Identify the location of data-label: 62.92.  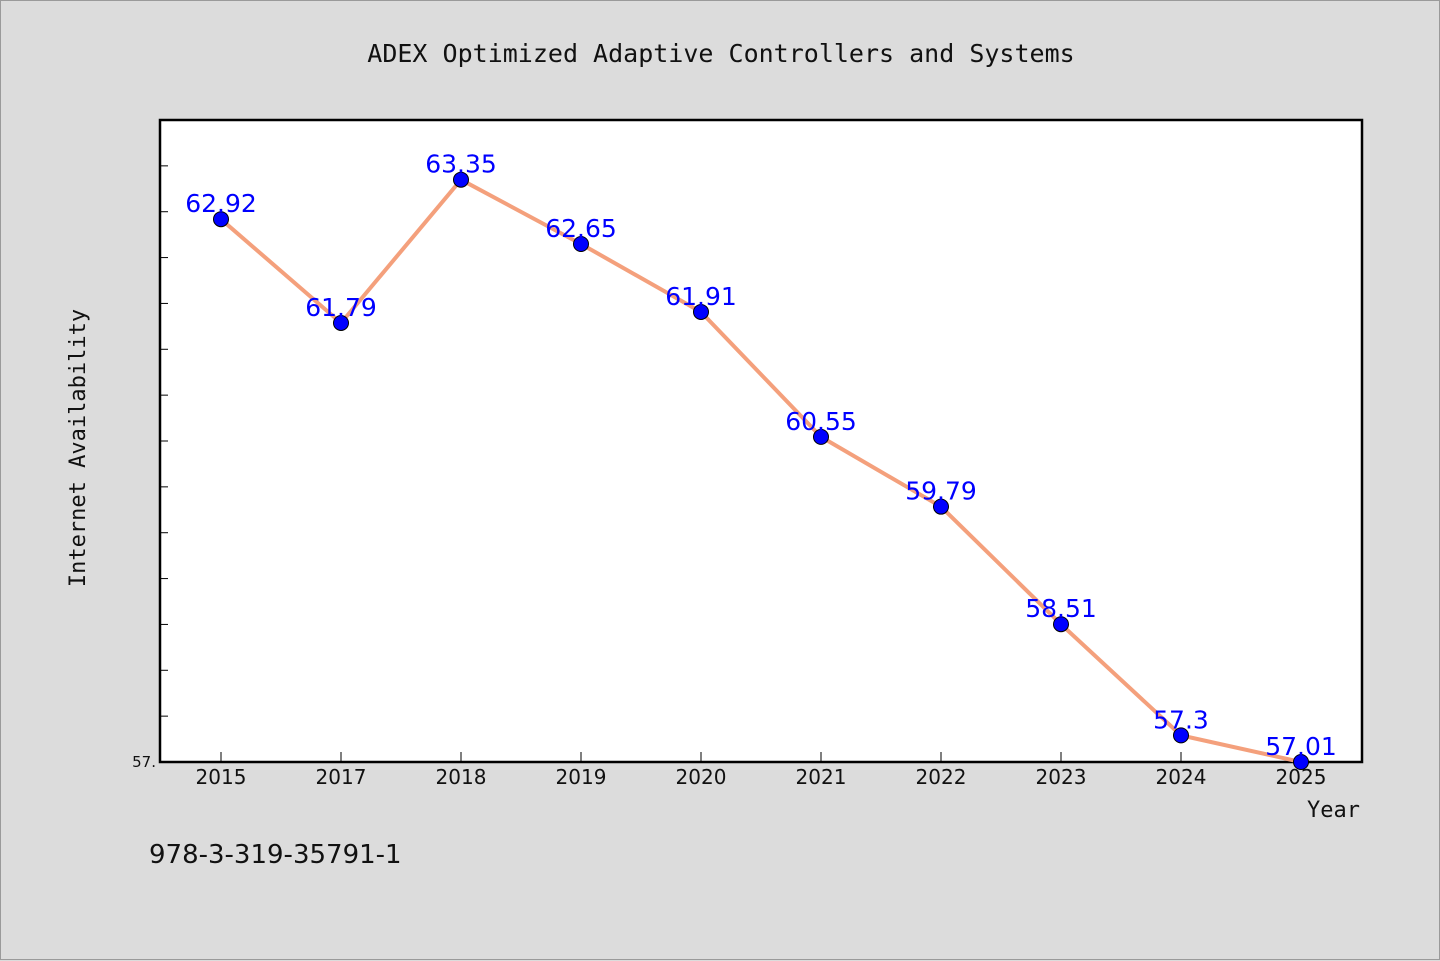
(221, 203).